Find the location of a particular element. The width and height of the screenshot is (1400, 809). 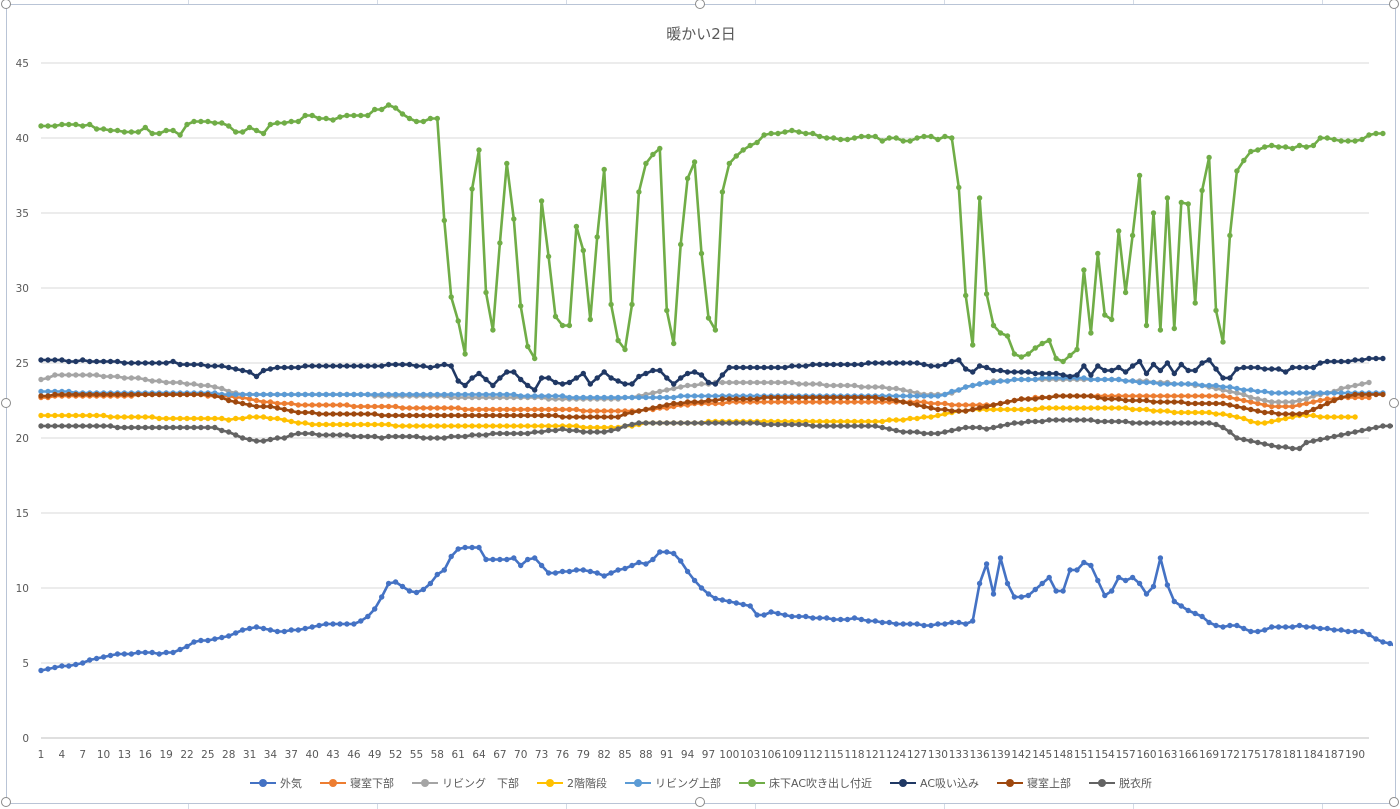

x-tick-label: 85 is located at coordinates (624, 755).